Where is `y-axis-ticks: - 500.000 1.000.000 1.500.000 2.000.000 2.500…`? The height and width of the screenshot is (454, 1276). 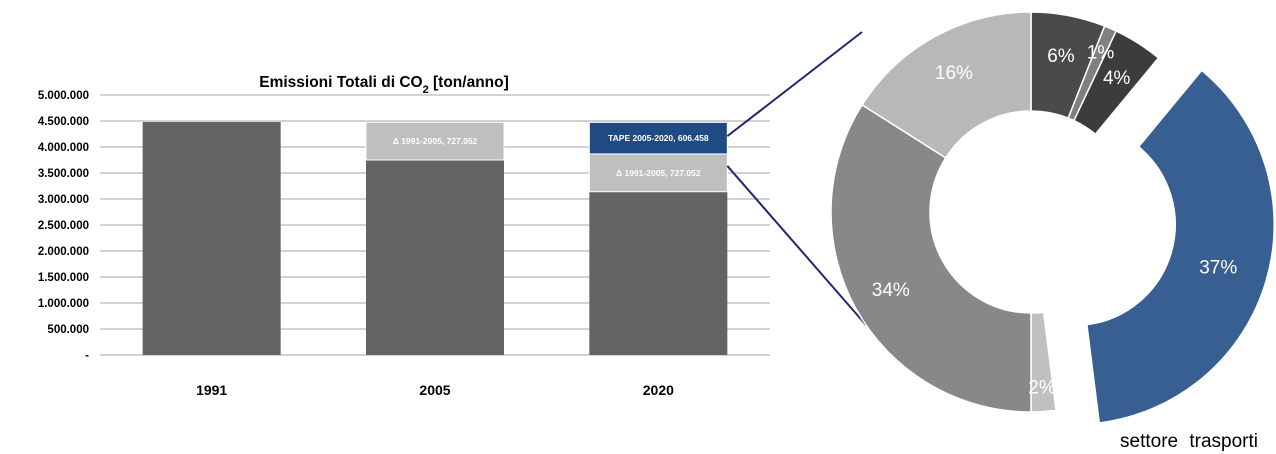
y-axis-ticks: - 500.000 1.000.000 1.500.000 2.000.000 2.500… is located at coordinates (63, 226).